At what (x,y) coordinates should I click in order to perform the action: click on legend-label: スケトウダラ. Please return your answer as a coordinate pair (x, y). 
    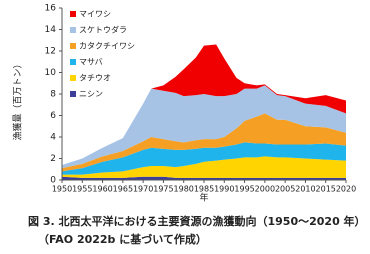
    Looking at the image, I should click on (103, 30).